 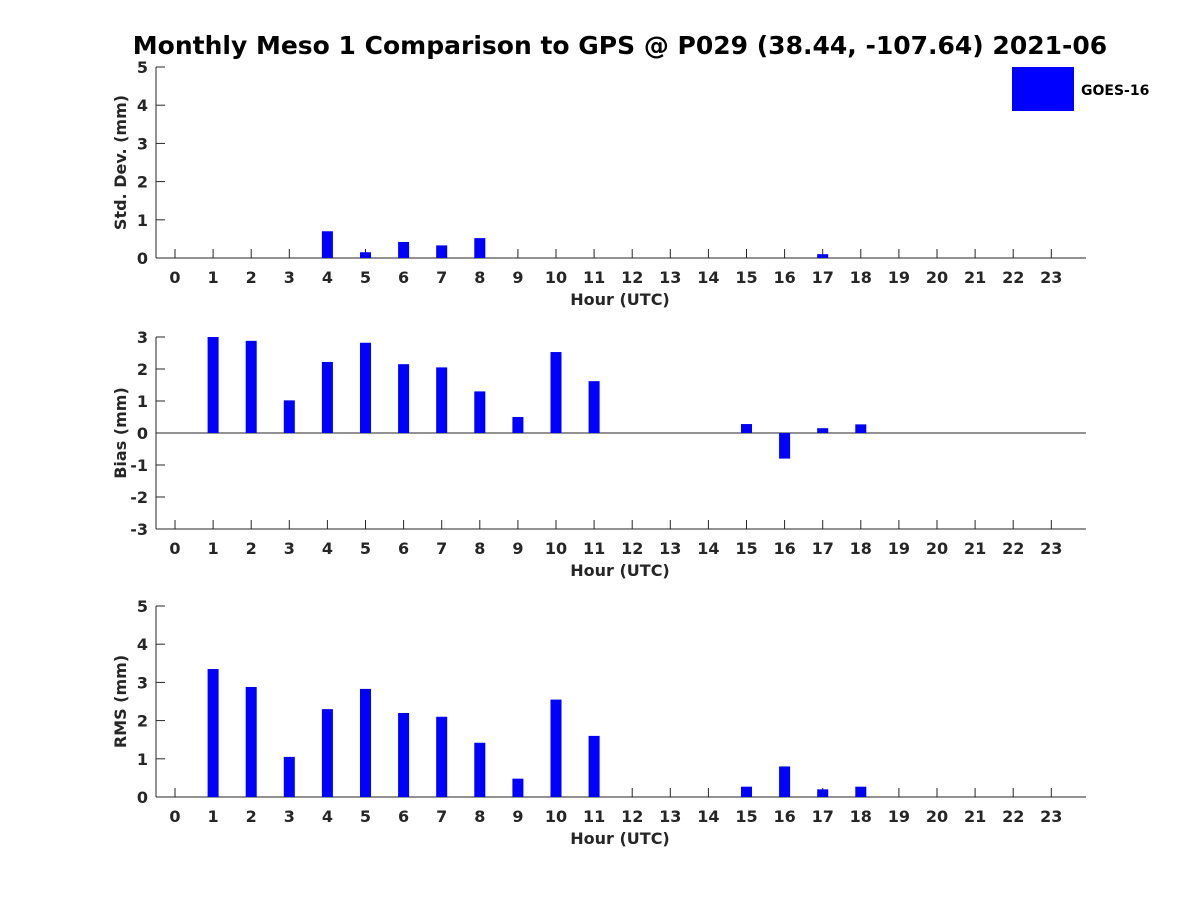 I want to click on x-tick-label: 2, so click(x=251, y=277).